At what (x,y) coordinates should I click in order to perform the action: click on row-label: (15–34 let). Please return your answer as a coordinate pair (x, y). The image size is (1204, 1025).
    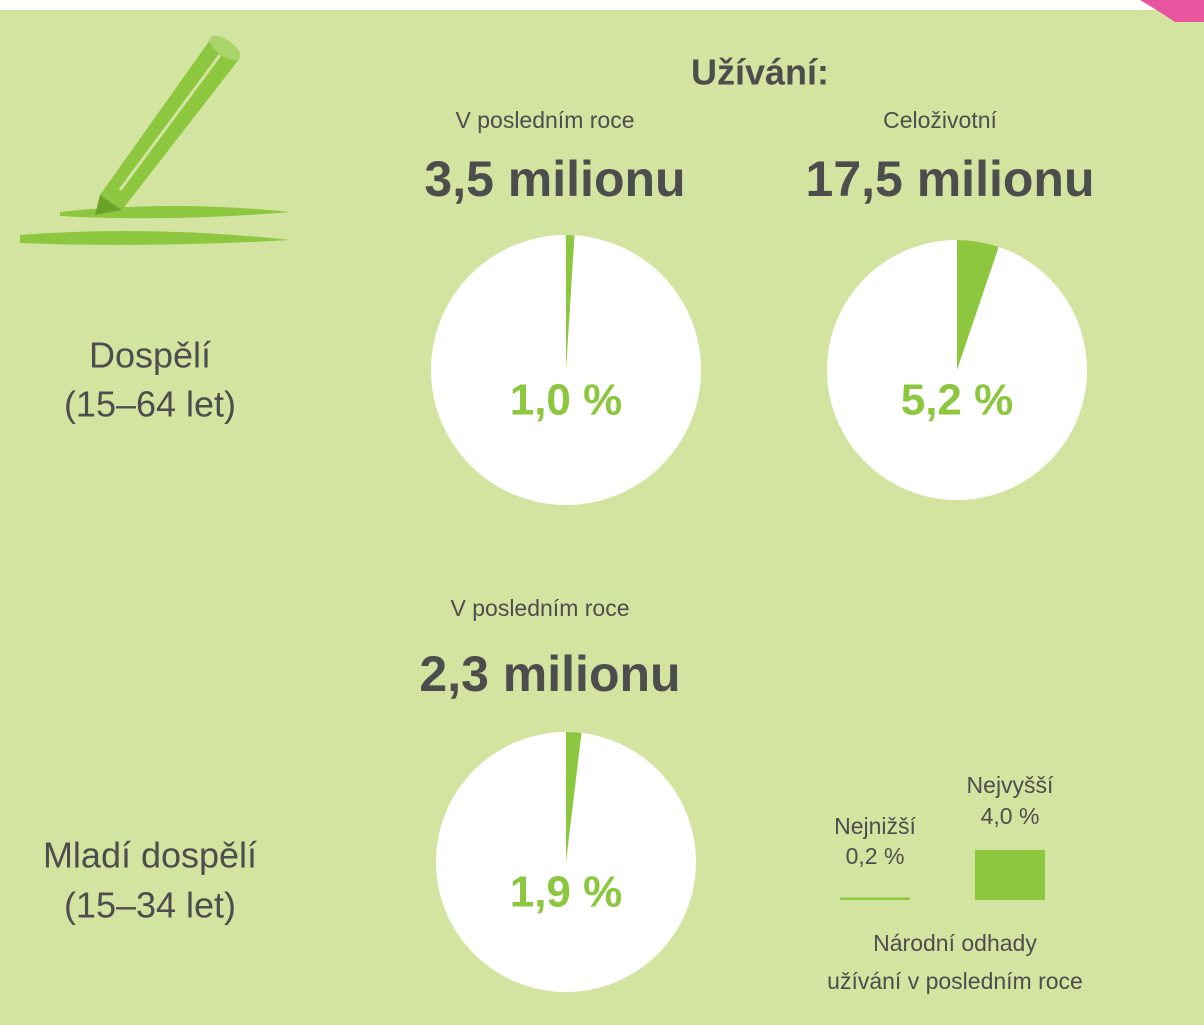
    Looking at the image, I should click on (150, 905).